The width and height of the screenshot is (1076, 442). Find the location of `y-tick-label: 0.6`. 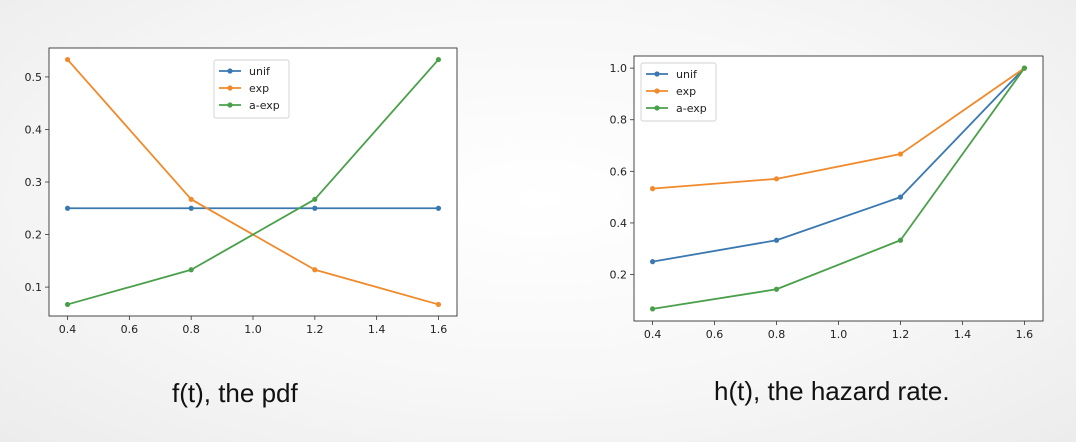

y-tick-label: 0.6 is located at coordinates (619, 171).